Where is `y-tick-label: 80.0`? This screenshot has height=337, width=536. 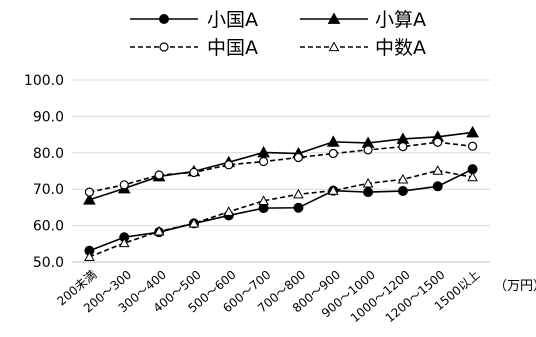
y-tick-label: 80.0 is located at coordinates (48, 154).